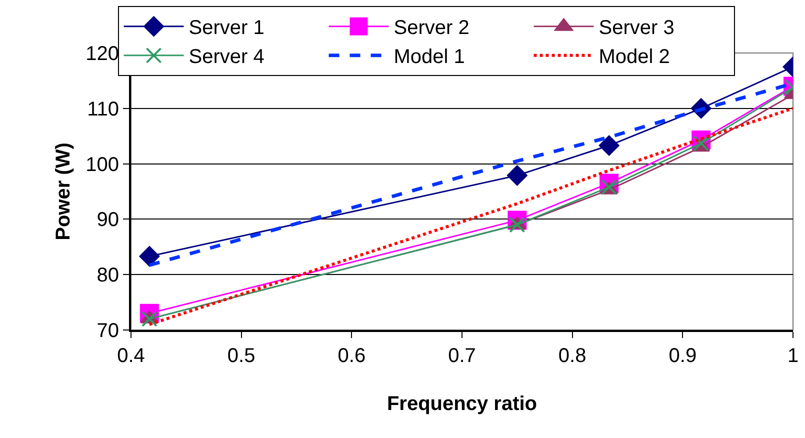 This screenshot has height=438, width=805. What do you see at coordinates (102, 54) in the screenshot?
I see `y-tick-label: 120` at bounding box center [102, 54].